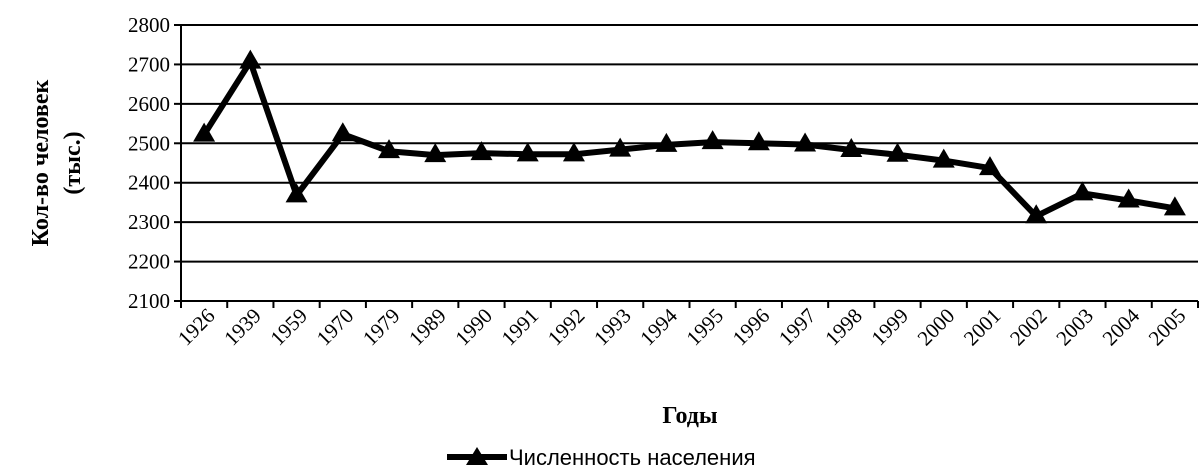 The image size is (1199, 470). I want to click on legend: Численность населения, so click(601, 457).